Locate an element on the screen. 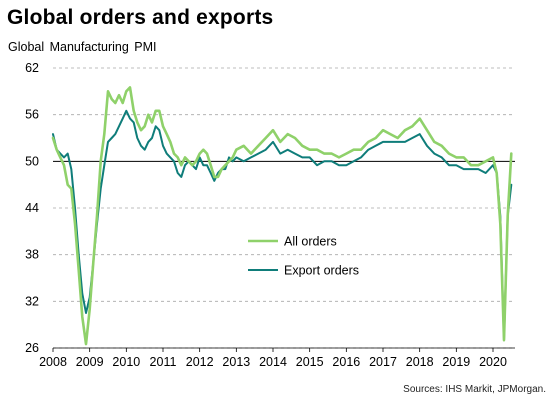 The width and height of the screenshot is (556, 407). x-tick-2012: 2012 is located at coordinates (200, 362).